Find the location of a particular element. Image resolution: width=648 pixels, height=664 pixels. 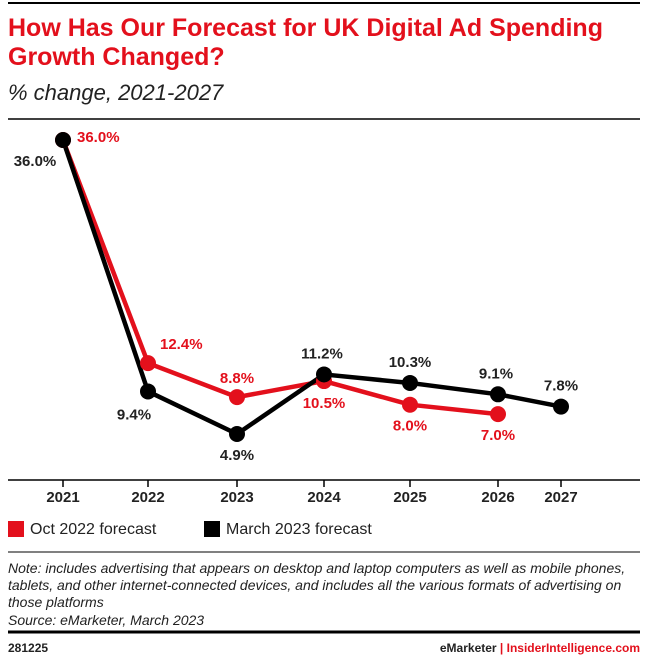

legend-label: Oct 2022 forecast is located at coordinates (93, 529).